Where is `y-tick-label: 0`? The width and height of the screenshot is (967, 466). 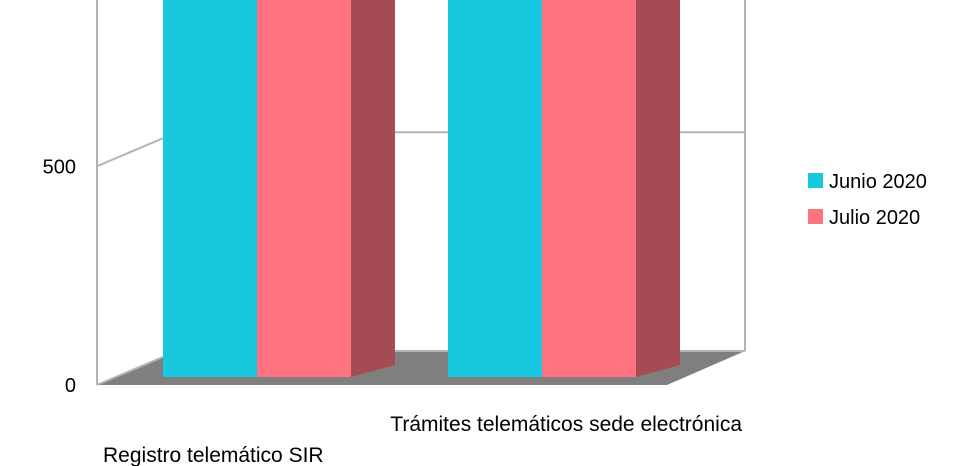 y-tick-label: 0 is located at coordinates (70, 386).